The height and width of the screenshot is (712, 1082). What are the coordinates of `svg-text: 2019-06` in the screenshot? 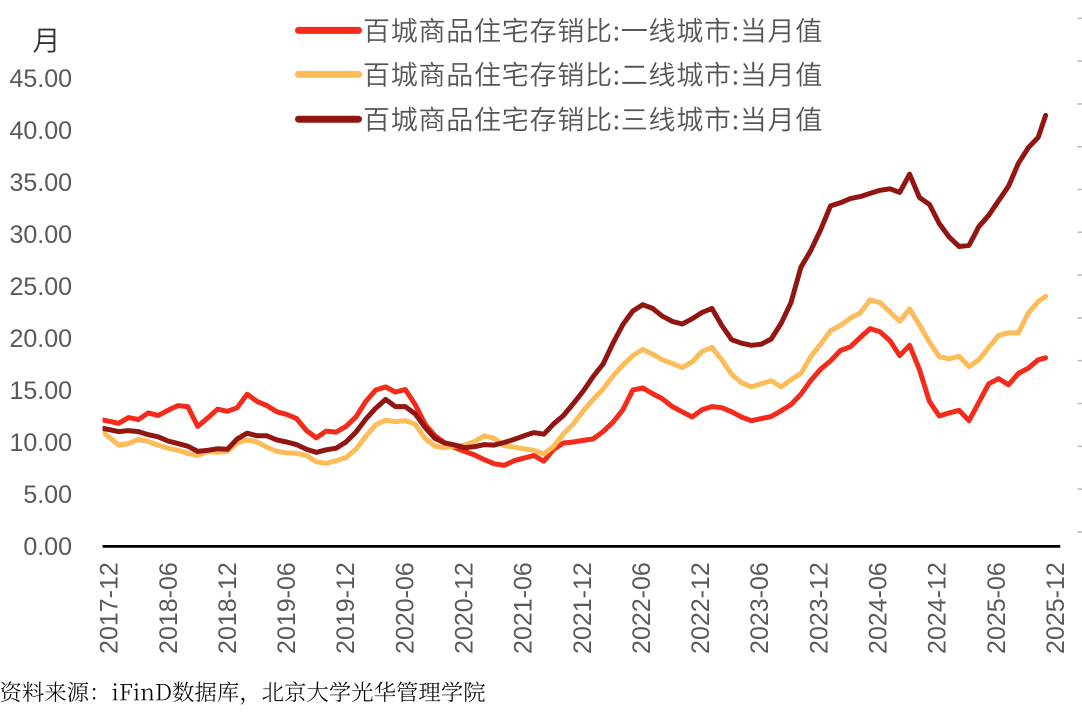 It's located at (287, 608).